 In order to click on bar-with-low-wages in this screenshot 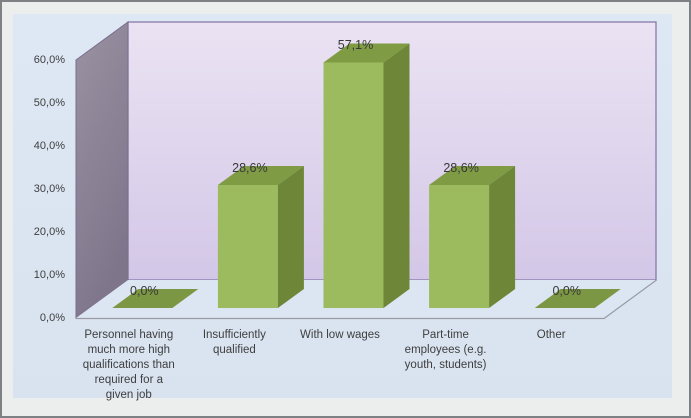, I will do `click(353, 185)`.